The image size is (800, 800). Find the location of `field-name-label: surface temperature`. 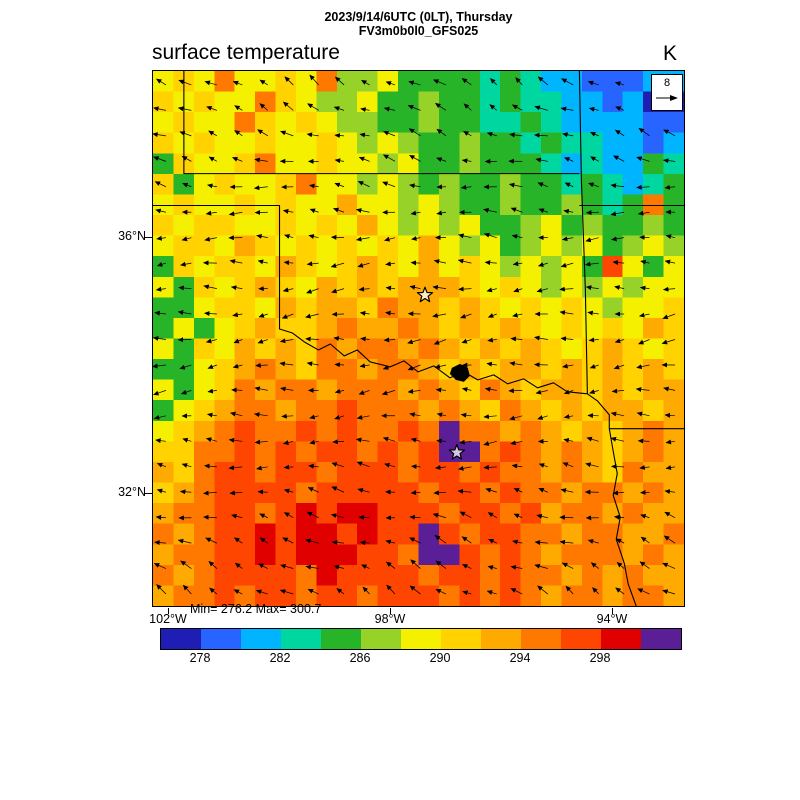

field-name-label: surface temperature is located at coordinates (246, 52).